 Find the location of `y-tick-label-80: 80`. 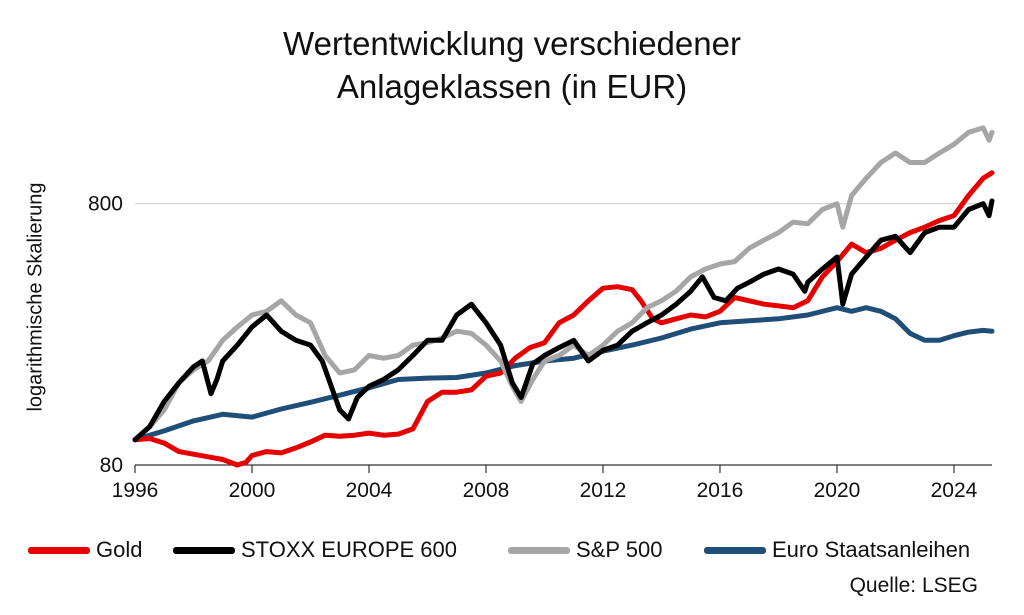

y-tick-label-80: 80 is located at coordinates (111, 465).